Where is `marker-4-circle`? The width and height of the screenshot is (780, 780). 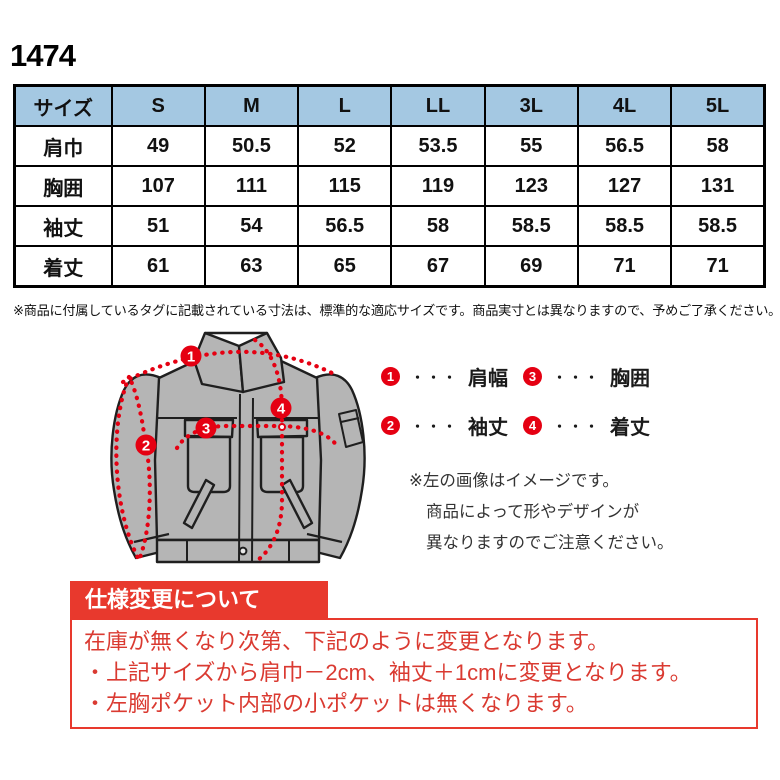
marker-4-circle is located at coordinates (281, 408).